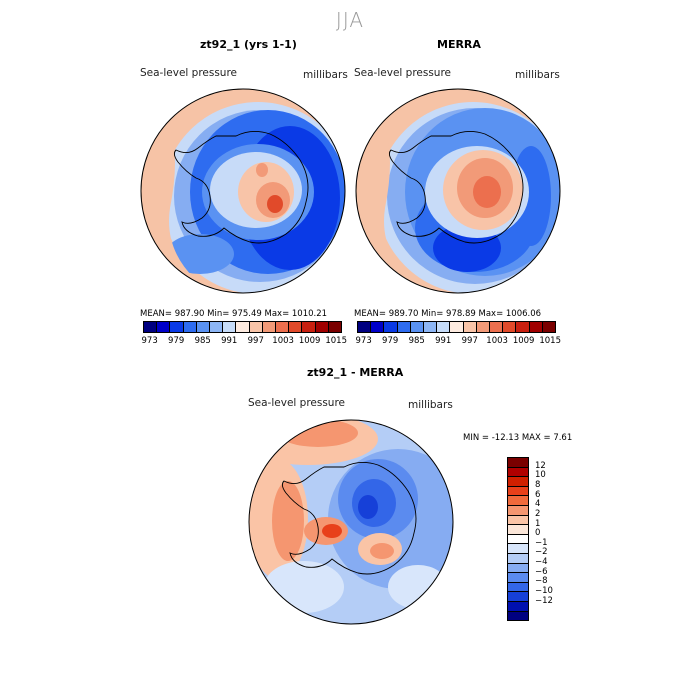 The image size is (700, 700). Describe the element at coordinates (538, 494) in the screenshot. I see `colorbar-label: 6` at that location.